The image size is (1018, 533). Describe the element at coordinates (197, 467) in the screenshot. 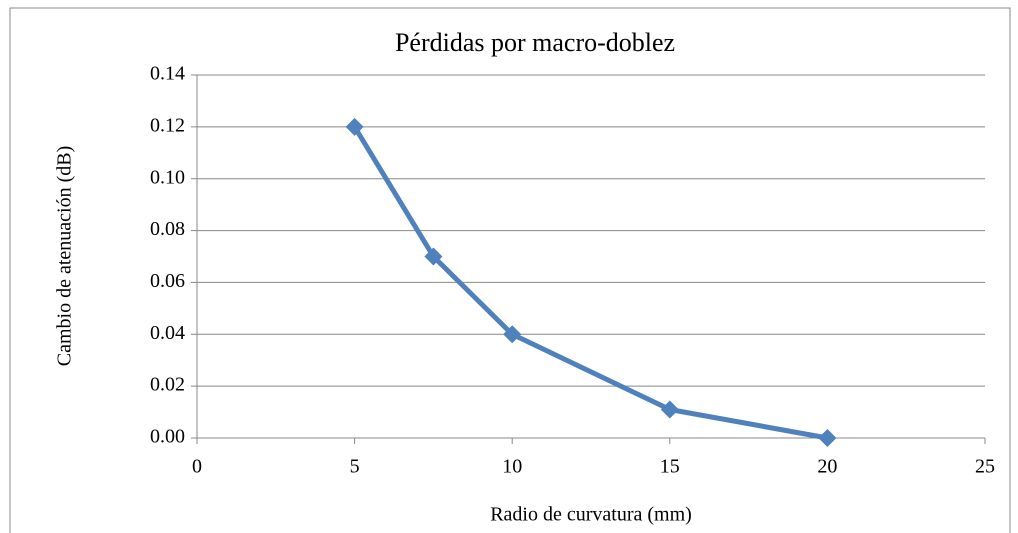

I see `x-tick-label: 0` at that location.